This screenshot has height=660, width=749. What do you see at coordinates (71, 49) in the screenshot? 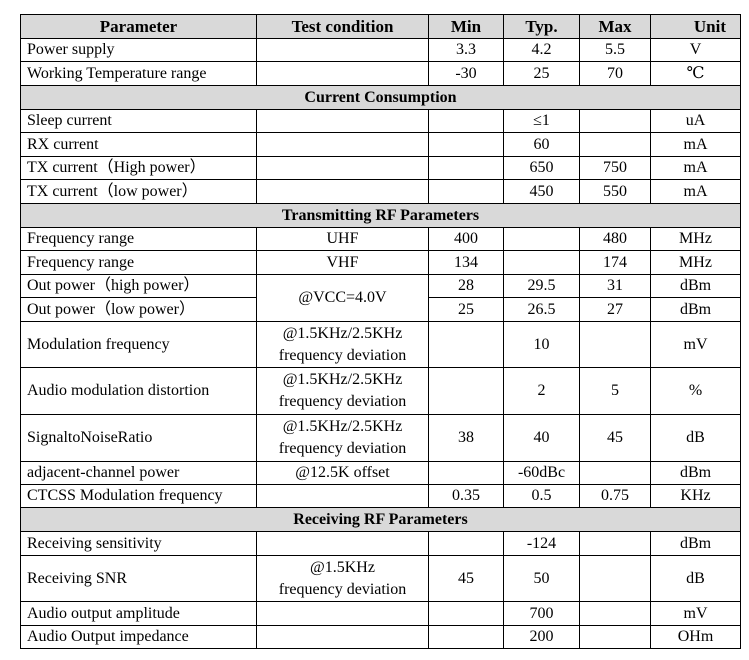
I see `parameter-text: Power supply` at bounding box center [71, 49].